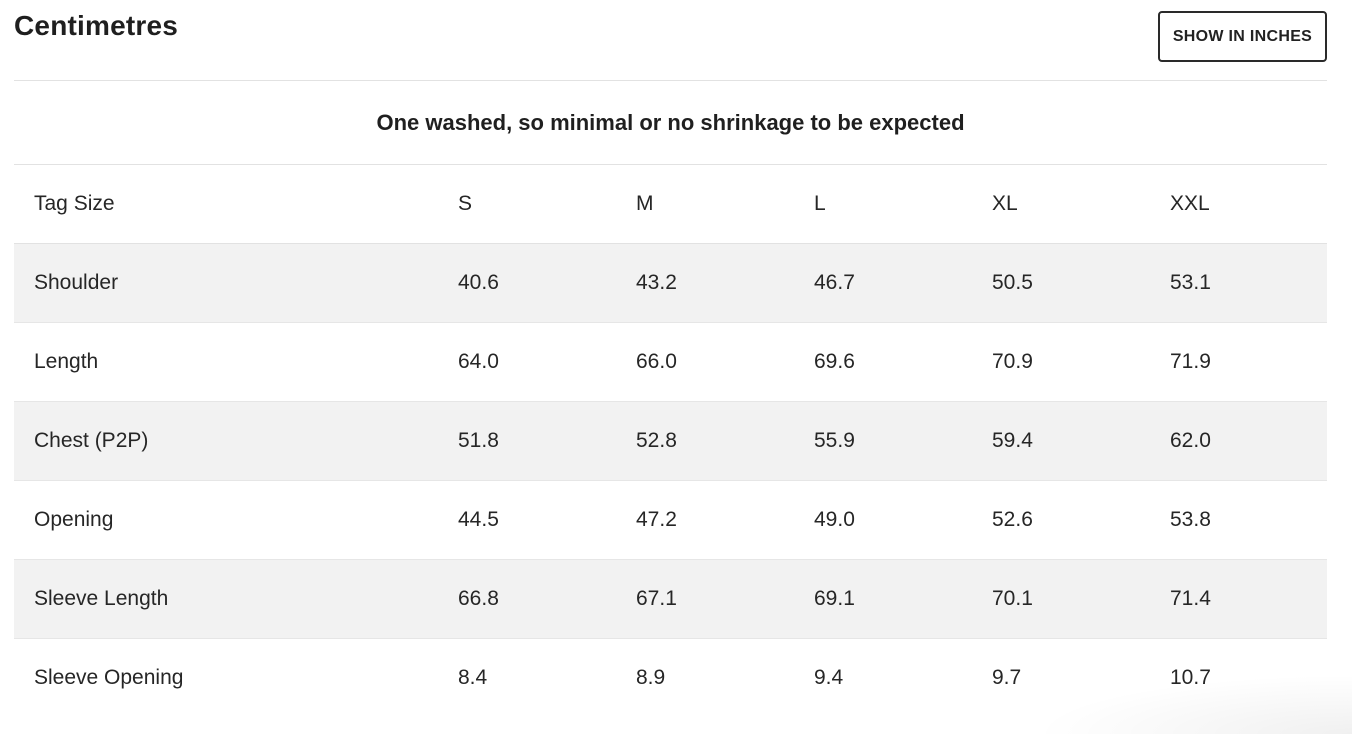  I want to click on row-label: Chest (P2P), so click(91, 440).